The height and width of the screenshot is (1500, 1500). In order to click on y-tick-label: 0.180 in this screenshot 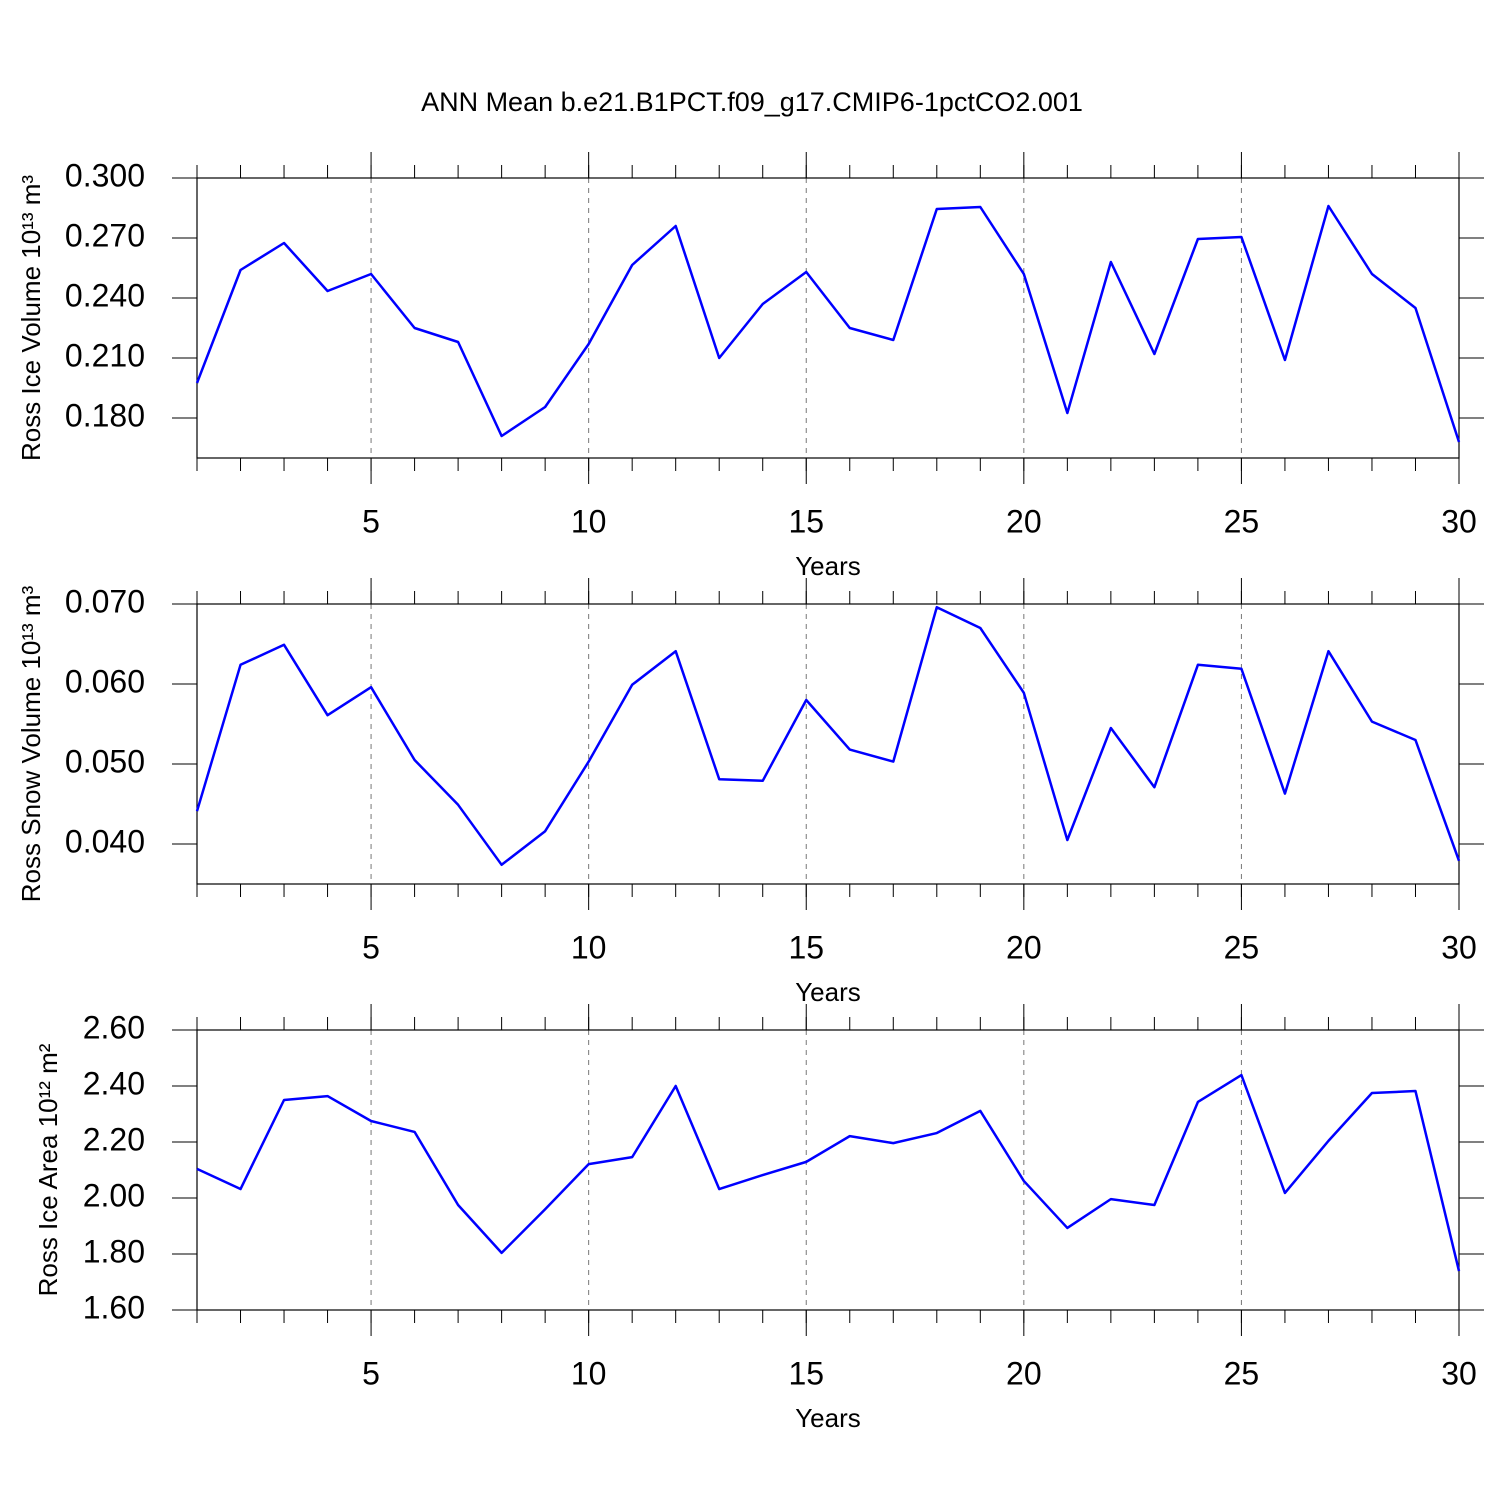, I will do `click(105, 415)`.